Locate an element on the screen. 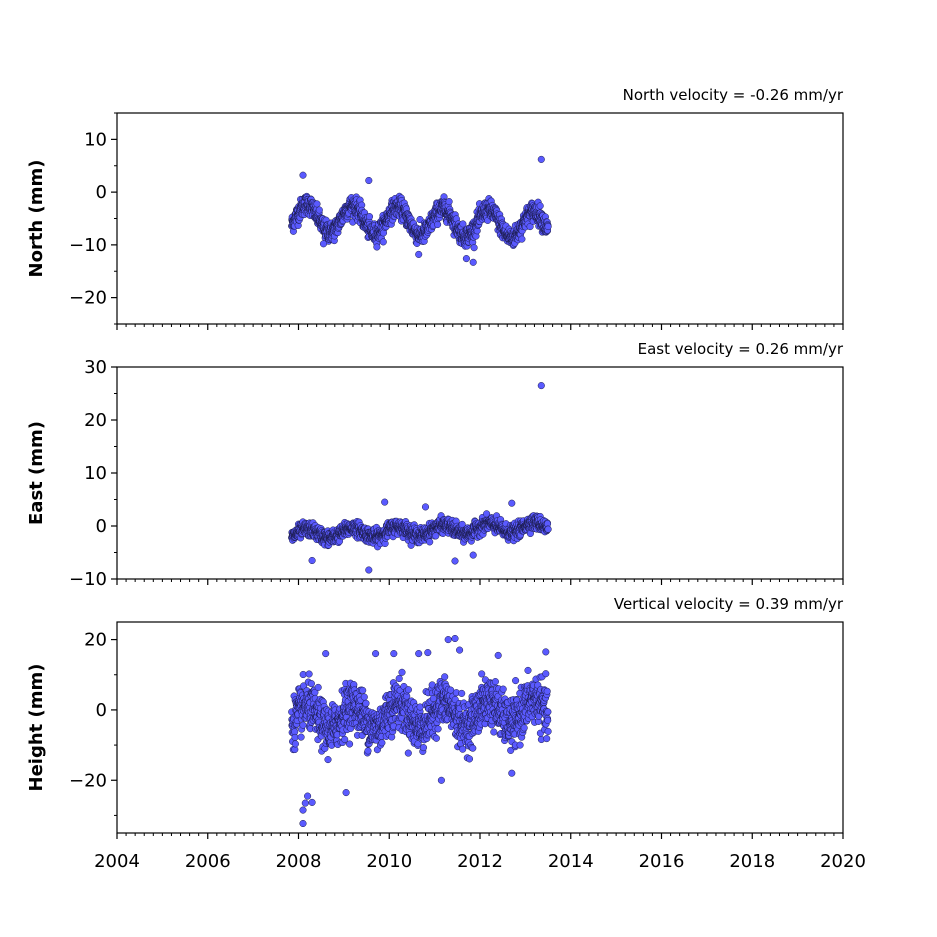  height-velocity-annotation: Vertical velocity = 0.39 mm/yr is located at coordinates (729, 604).